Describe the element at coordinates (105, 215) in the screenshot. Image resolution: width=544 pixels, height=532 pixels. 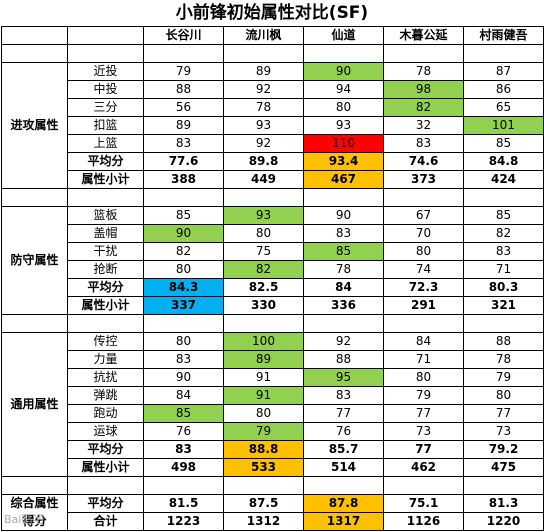
I see `attribute-label-cell: 篮板` at that location.